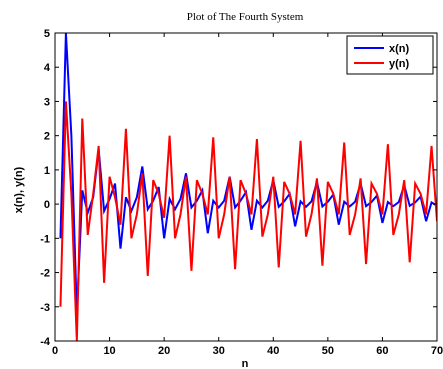 The image size is (443, 369). What do you see at coordinates (328, 351) in the screenshot?
I see `x-tick-label: 50` at bounding box center [328, 351].